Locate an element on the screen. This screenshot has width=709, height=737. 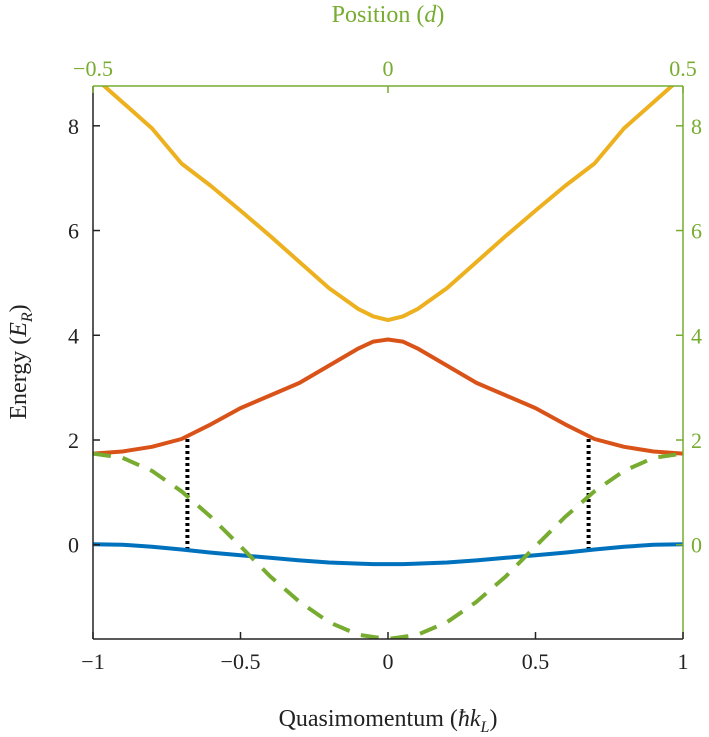
x-tick-label: 0 is located at coordinates (388, 661).